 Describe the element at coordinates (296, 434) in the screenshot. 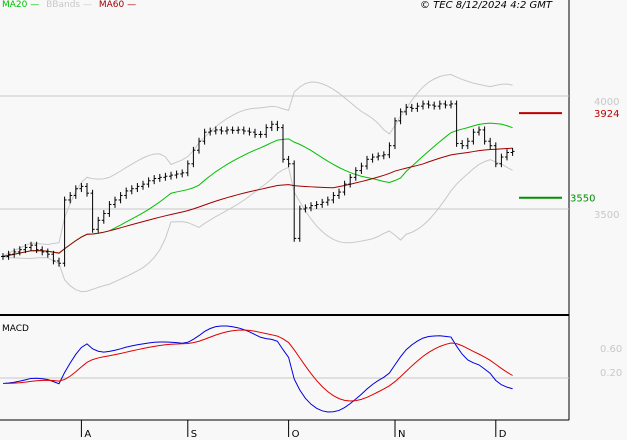

I see `x-tick-label: O` at that location.